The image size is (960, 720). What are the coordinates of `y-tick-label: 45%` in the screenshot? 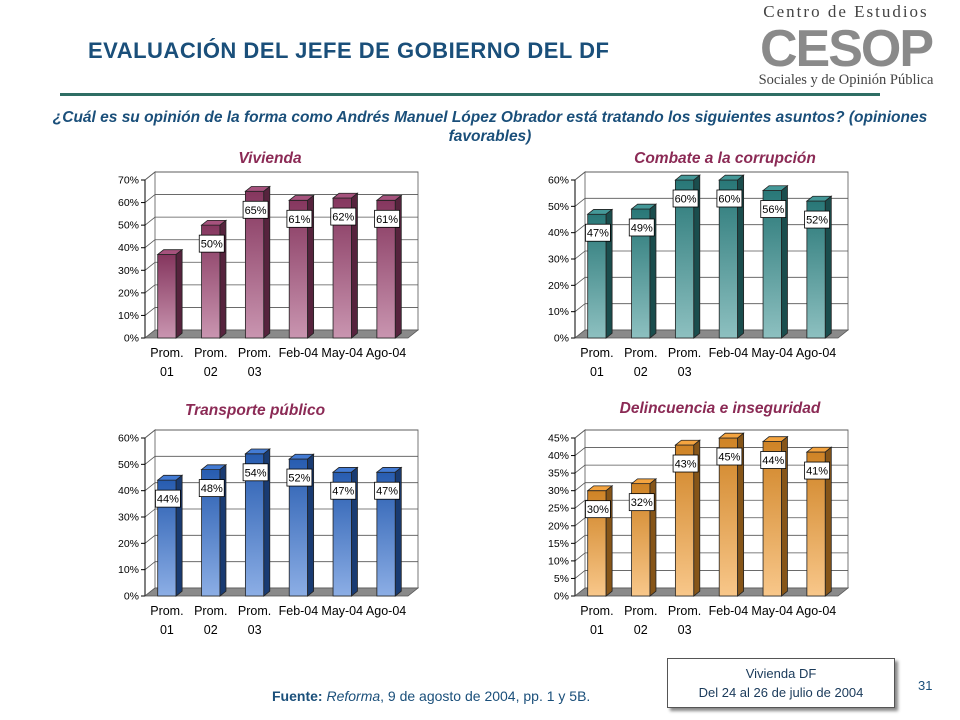 It's located at (558, 439).